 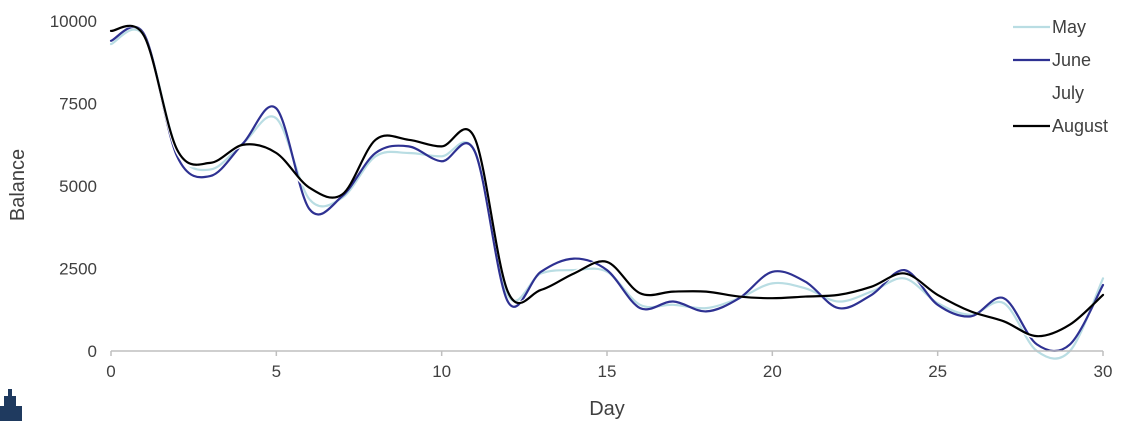 I want to click on x-tick-label: 30, so click(x=1103, y=371).